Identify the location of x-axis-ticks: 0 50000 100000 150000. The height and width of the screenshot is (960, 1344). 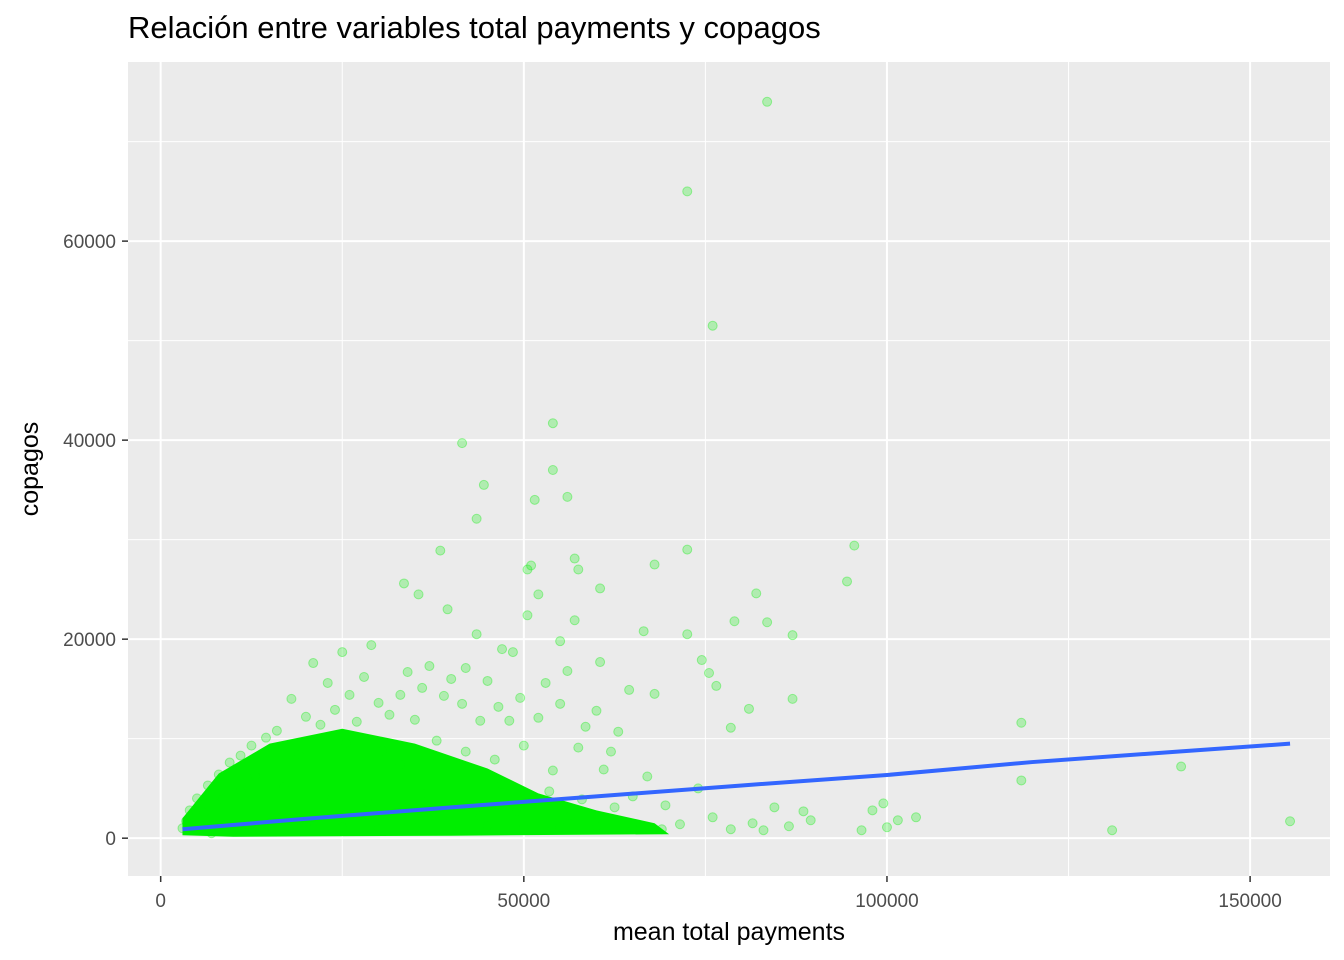
(718, 894).